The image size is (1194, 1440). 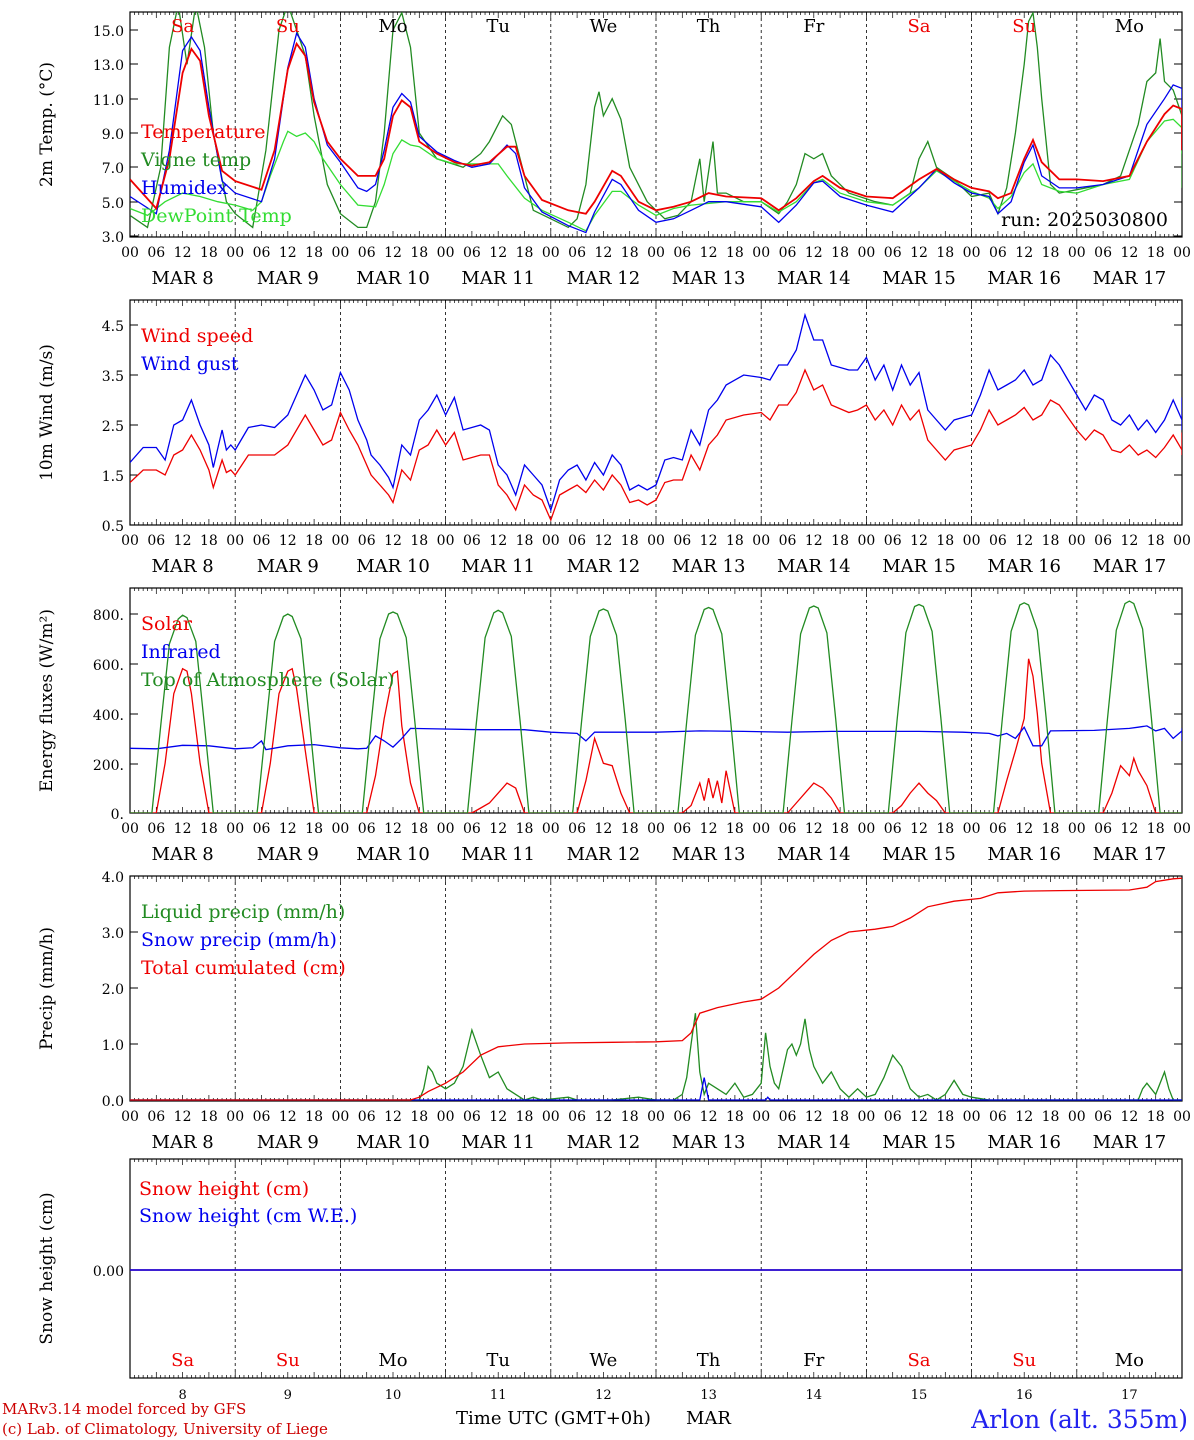 What do you see at coordinates (243, 968) in the screenshot?
I see `legend-entry: Total cumulated (cm)` at bounding box center [243, 968].